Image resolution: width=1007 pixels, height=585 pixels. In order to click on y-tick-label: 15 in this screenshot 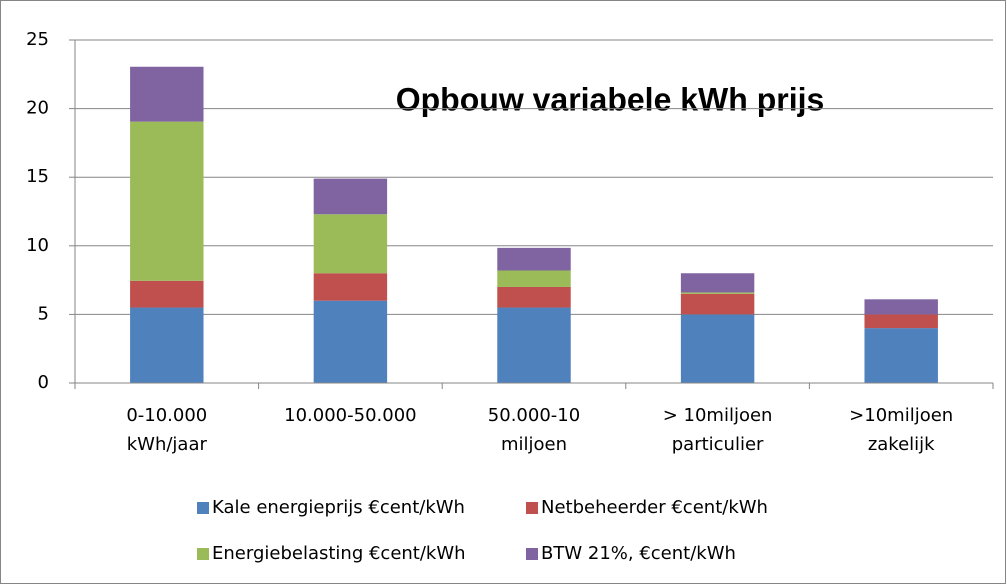, I will do `click(37, 176)`.